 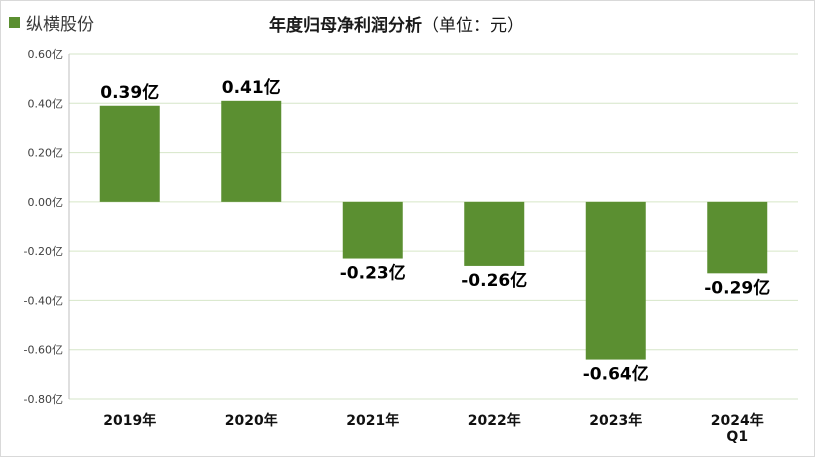 I want to click on y-tick-label: 0.60亿, so click(x=46, y=54).